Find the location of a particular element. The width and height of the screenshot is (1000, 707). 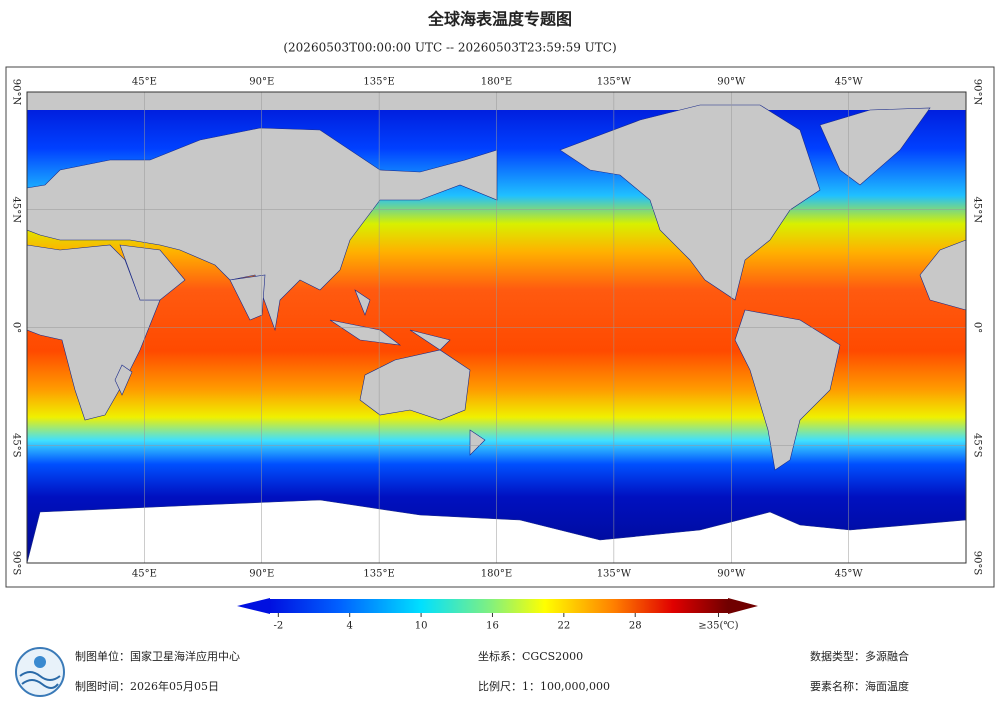

lon-label-bottom: 45°E is located at coordinates (144, 574).